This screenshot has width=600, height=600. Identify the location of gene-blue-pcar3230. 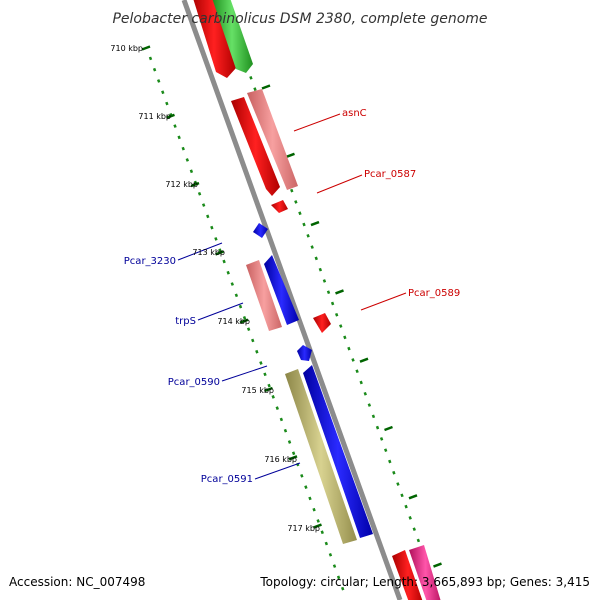
(260, 230).